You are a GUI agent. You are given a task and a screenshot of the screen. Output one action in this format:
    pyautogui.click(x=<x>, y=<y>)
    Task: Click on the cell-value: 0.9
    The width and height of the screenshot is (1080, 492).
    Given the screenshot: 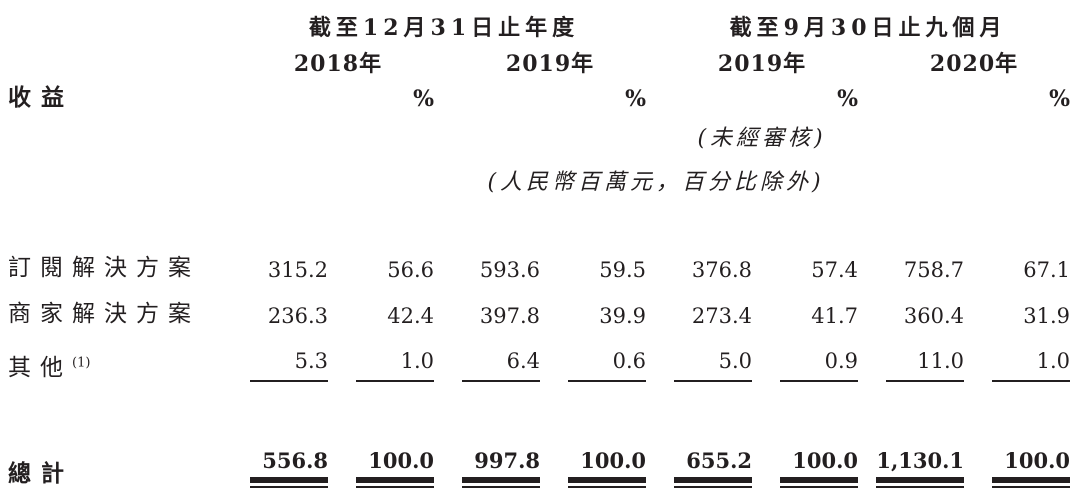 What is the action you would take?
    pyautogui.click(x=815, y=355)
    